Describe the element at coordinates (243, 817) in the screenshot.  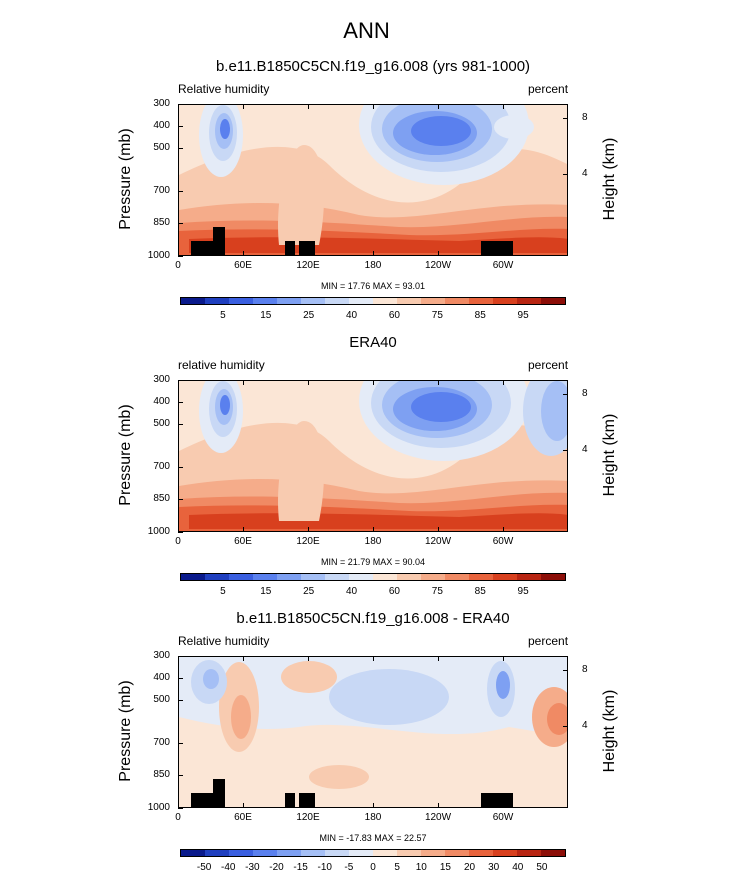
I see `x-tick-label: 60E` at that location.